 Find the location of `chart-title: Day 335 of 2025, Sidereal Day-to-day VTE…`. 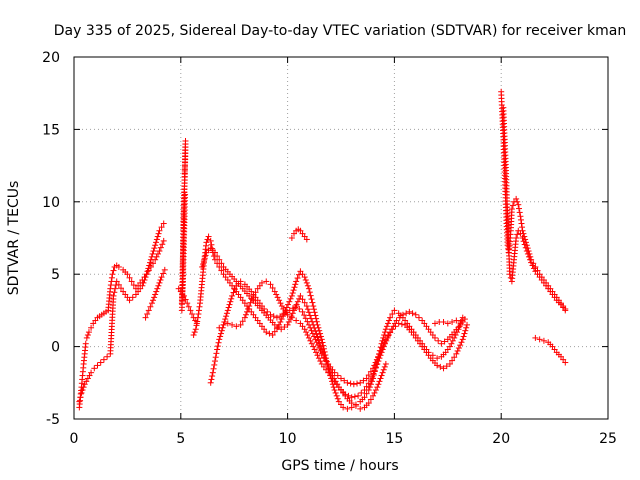

chart-title: Day 335 of 2025, Sidereal Day-to-day VTE… is located at coordinates (340, 31).